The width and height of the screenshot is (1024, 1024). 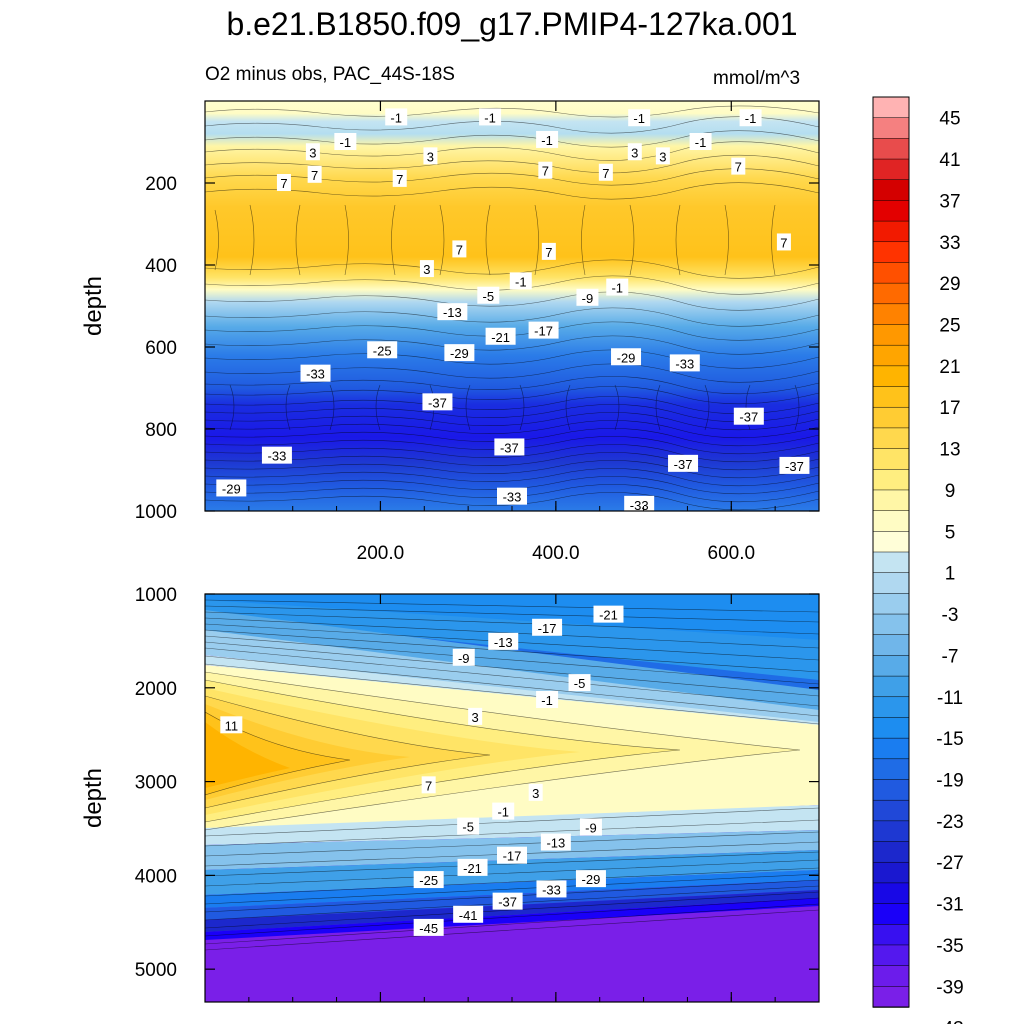 I want to click on colorbar-label: -19, so click(x=949, y=781).